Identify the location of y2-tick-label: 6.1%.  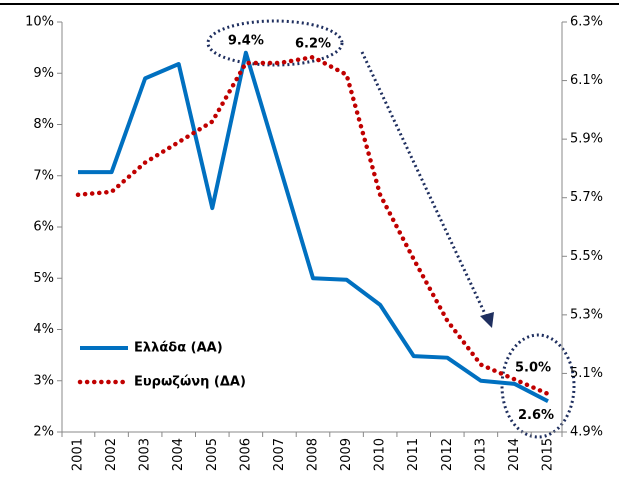
(586, 80).